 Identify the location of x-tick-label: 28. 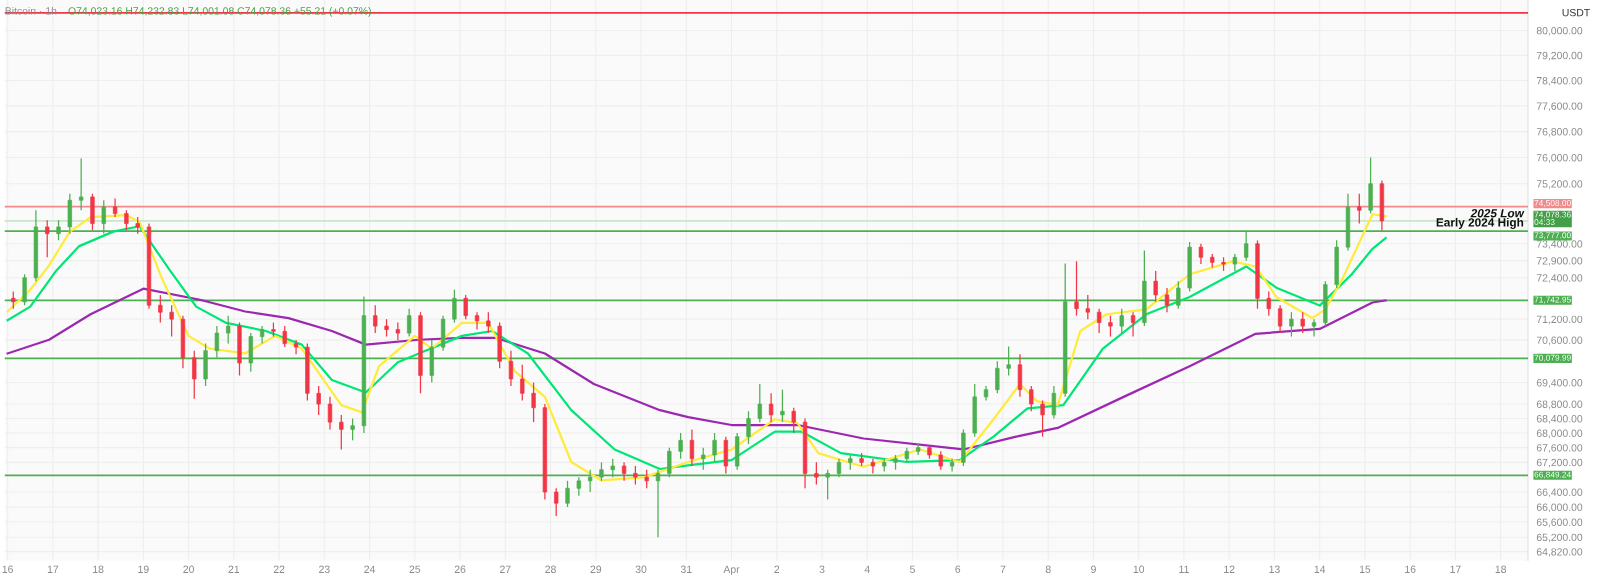
(550, 569).